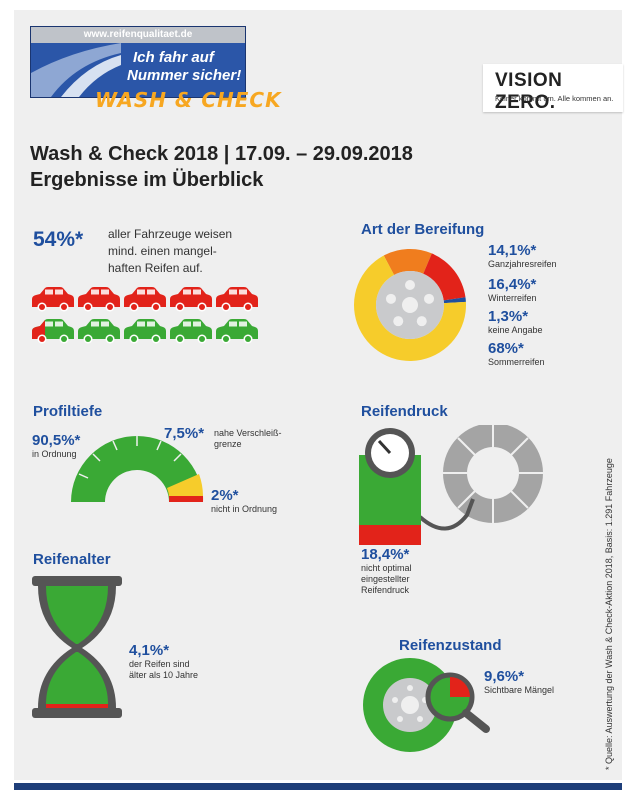 The height and width of the screenshot is (794, 634). I want to click on bereifung-label: Winterreifen, so click(512, 298).